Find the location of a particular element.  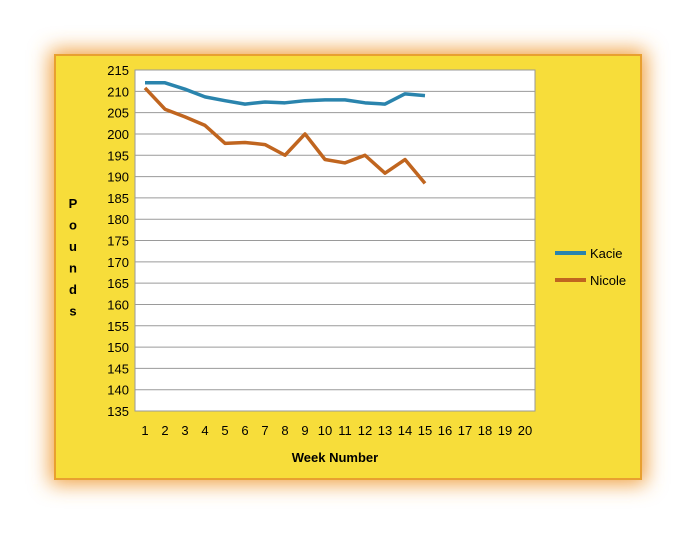

y-tick-label: 210 is located at coordinates (118, 91).